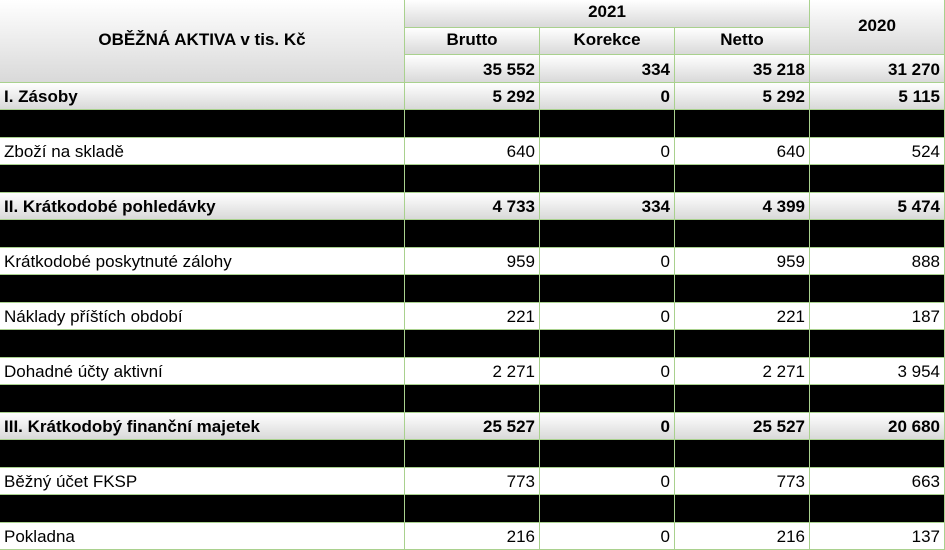 This screenshot has height=550, width=945. Describe the element at coordinates (202, 536) in the screenshot. I see `row-label: Pokladna` at that location.